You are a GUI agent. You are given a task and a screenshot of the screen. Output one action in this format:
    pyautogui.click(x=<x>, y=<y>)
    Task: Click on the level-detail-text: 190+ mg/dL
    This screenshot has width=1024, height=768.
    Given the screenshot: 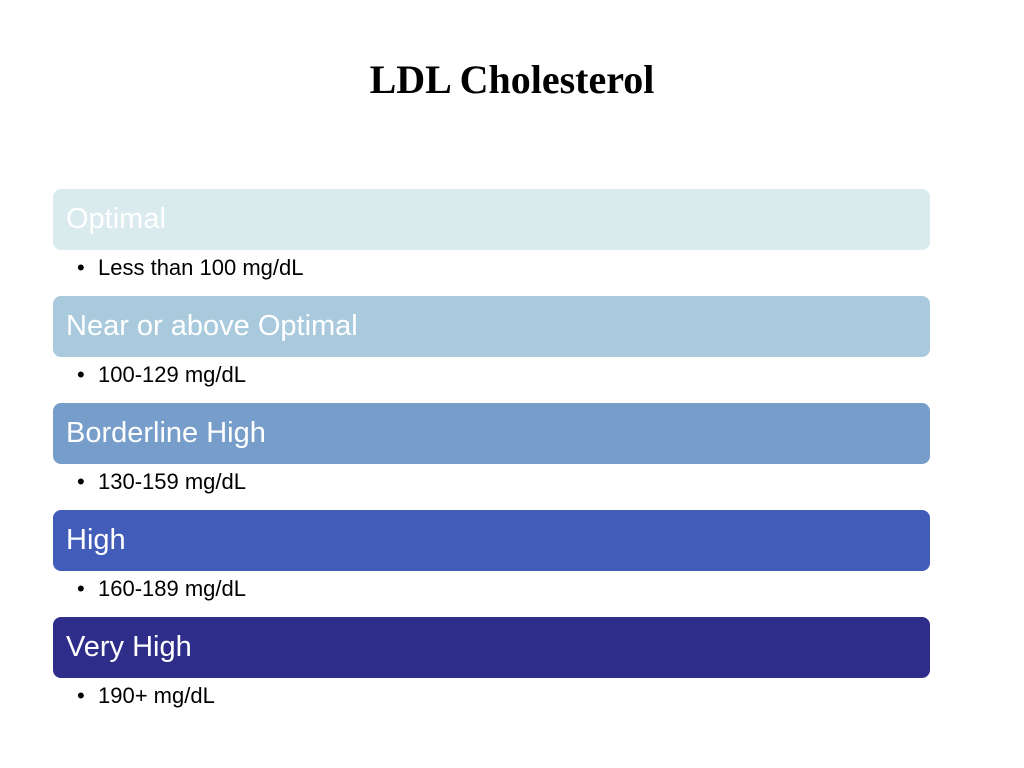 What is the action you would take?
    pyautogui.click(x=156, y=695)
    